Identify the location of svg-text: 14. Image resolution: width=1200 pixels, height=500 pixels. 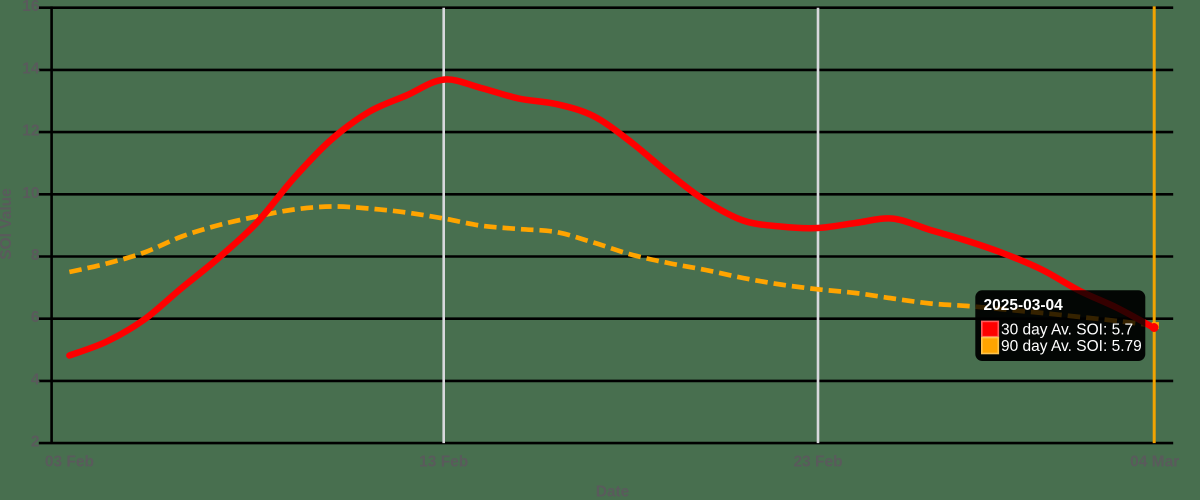
(31, 68).